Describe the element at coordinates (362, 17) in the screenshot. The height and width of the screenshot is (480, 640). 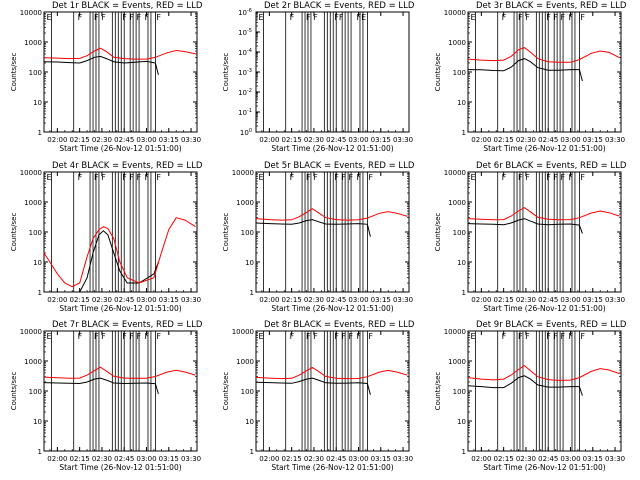
I see `flag-label: FE` at that location.